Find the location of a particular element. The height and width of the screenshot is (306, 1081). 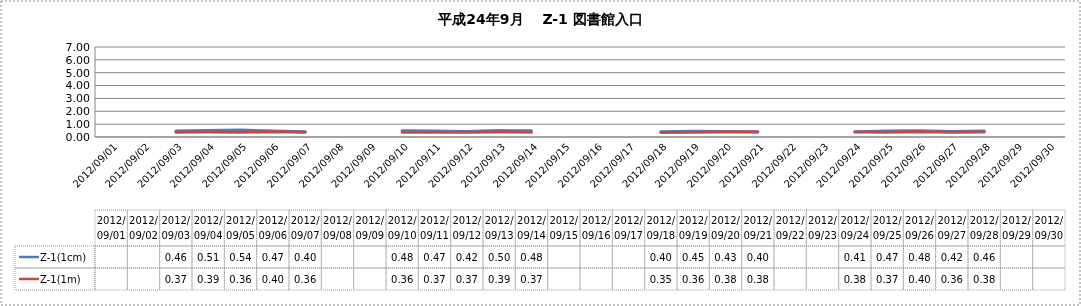

category-label: 2012/09/09 is located at coordinates (370, 228).